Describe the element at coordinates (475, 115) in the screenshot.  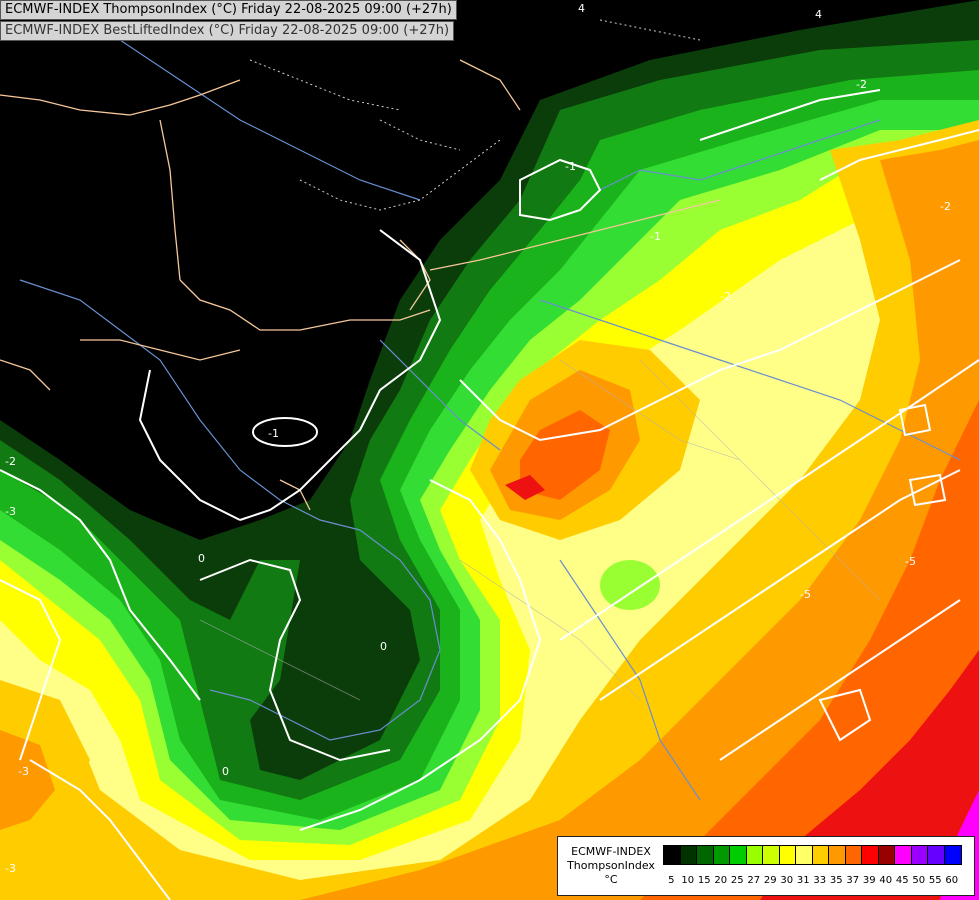
I see `dotted-isolines` at that location.